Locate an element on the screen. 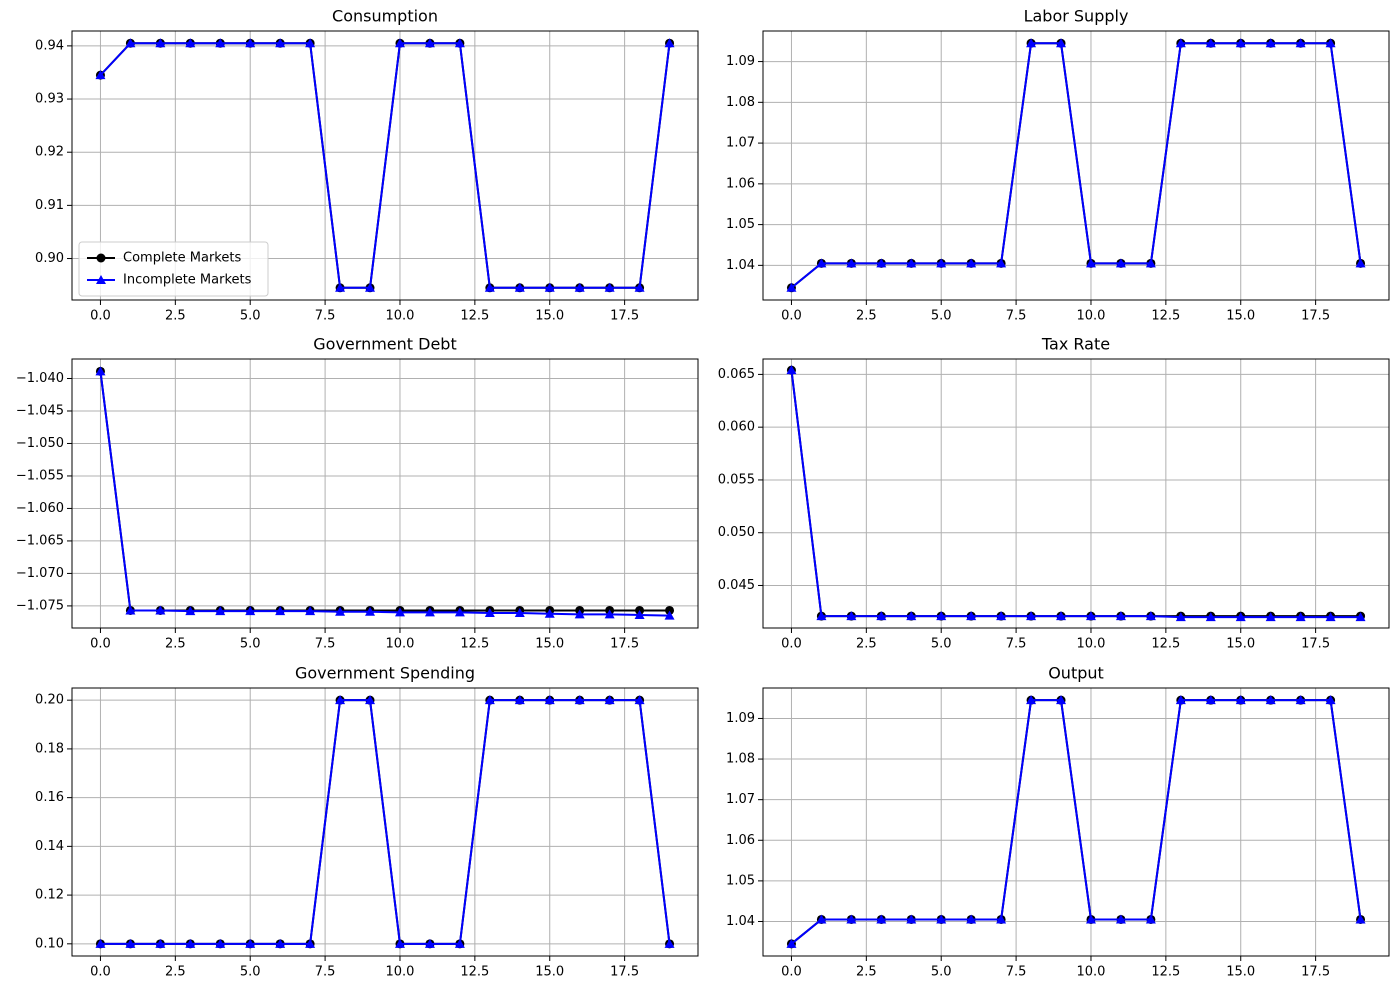 Image resolution: width=1399 pixels, height=990 pixels. y-tick-label: 0.065 is located at coordinates (736, 374).